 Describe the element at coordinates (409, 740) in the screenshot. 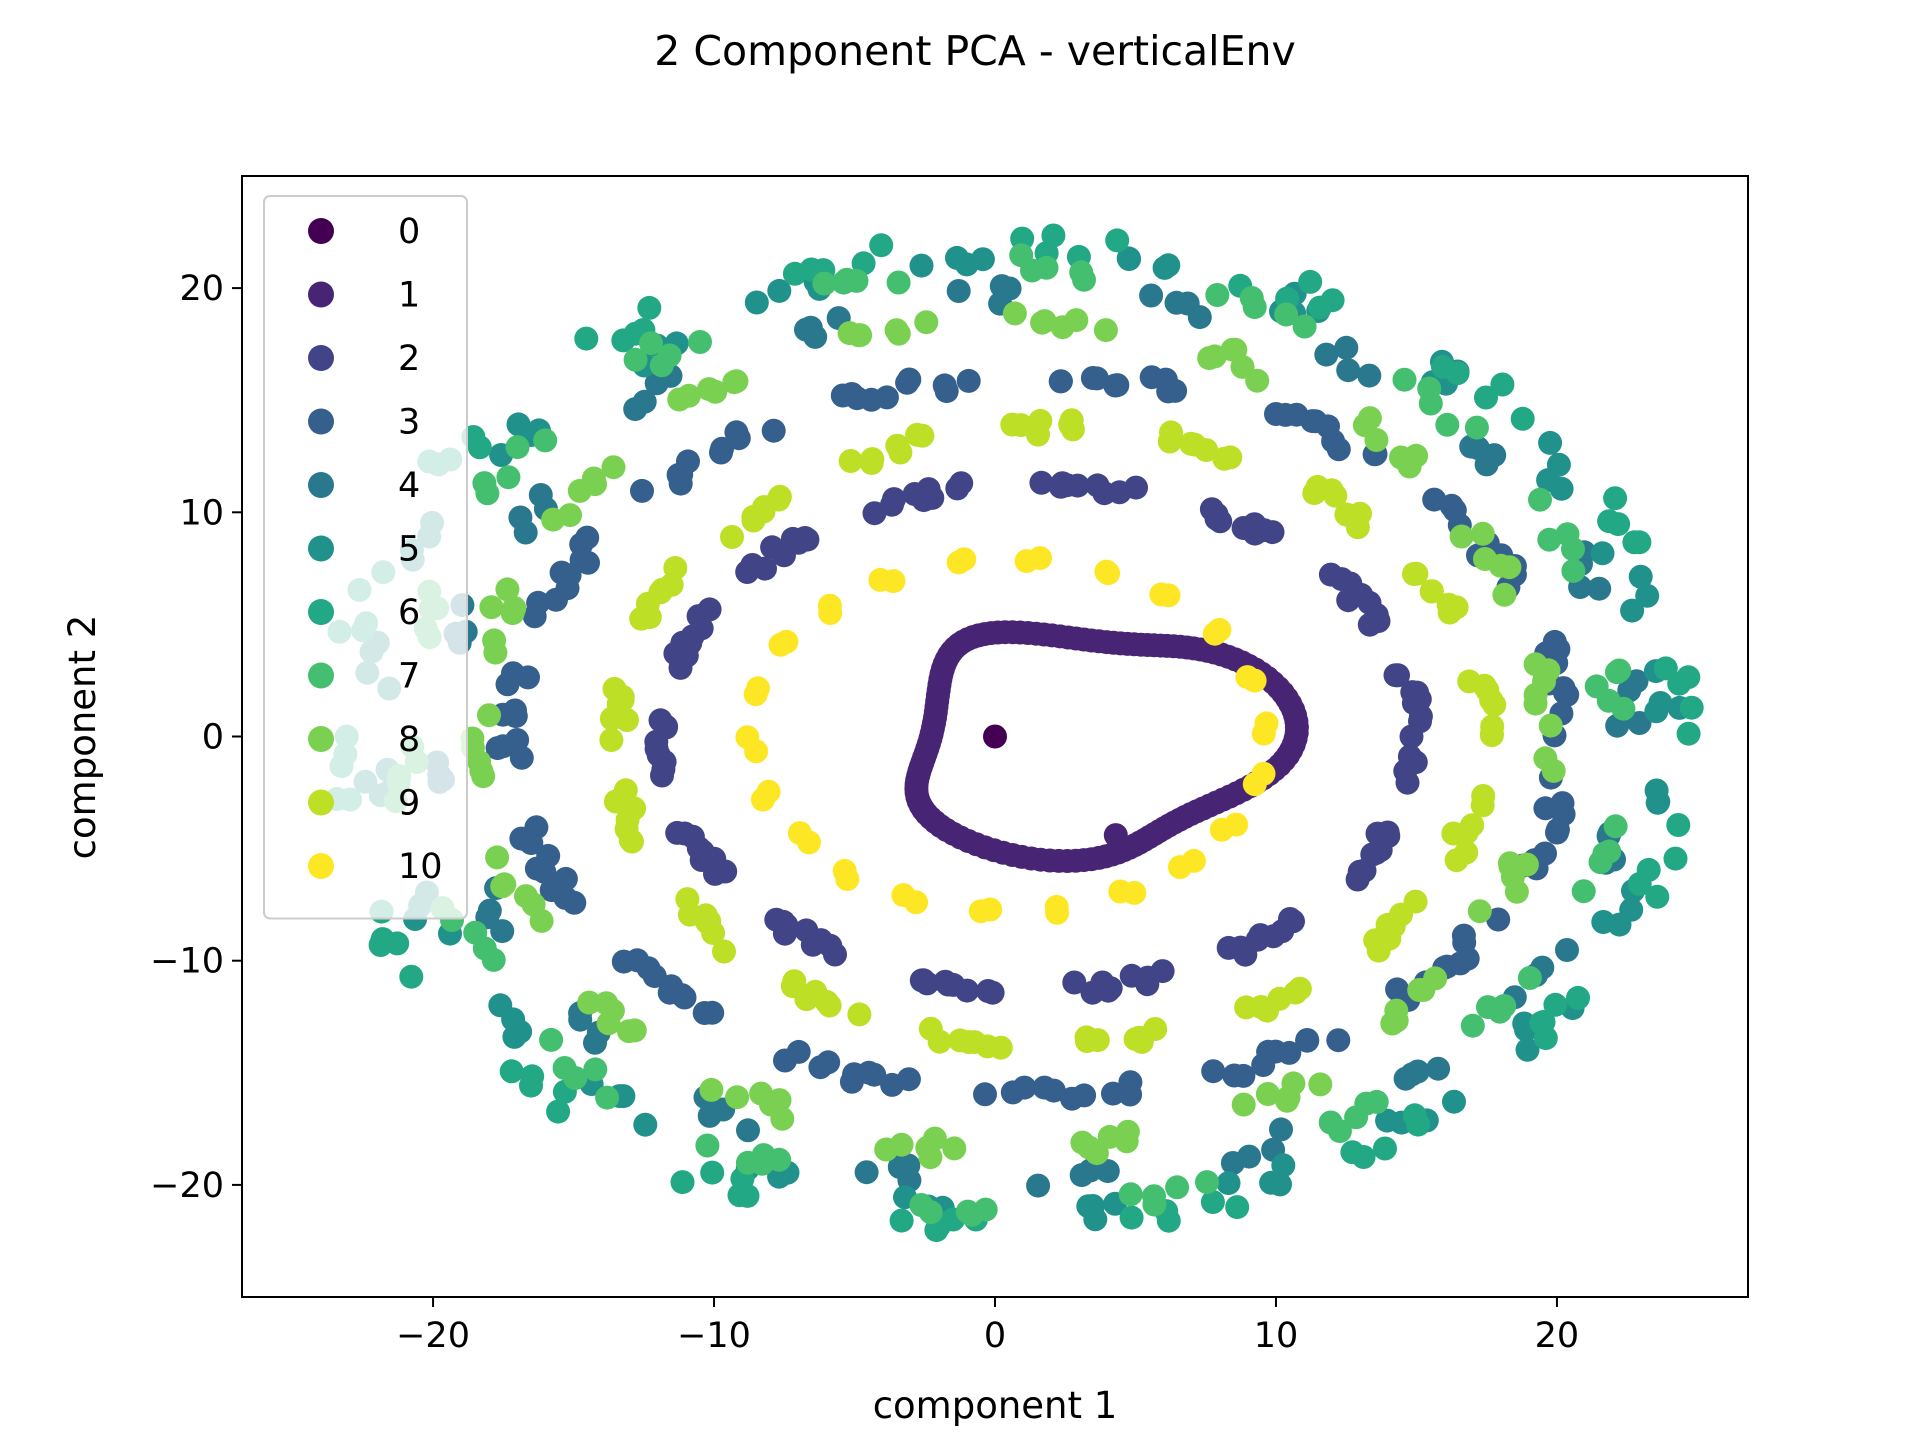

I see `legend-label-8: 8` at that location.